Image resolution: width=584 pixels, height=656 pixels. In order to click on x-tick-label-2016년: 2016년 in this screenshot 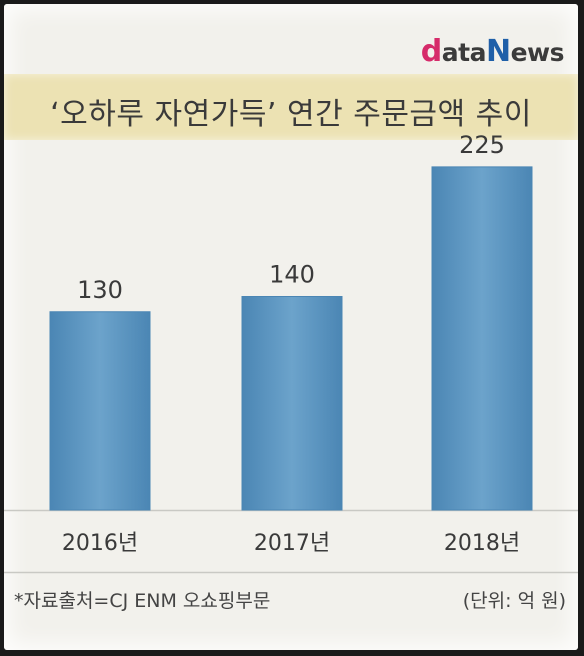, I will do `click(100, 543)`.